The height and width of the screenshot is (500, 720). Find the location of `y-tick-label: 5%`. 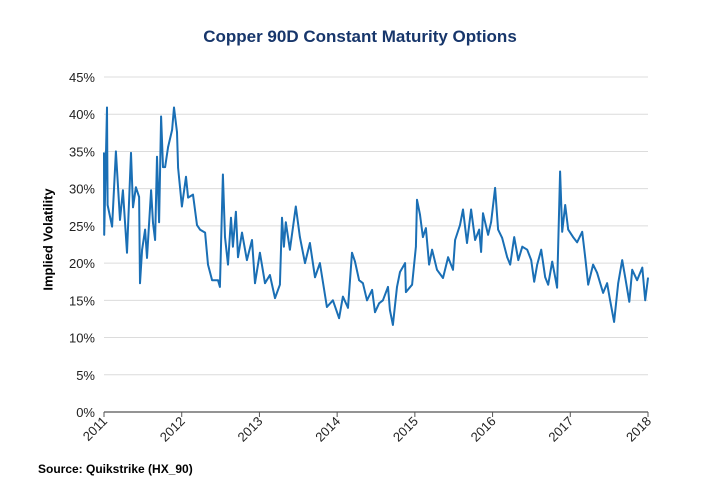

y-tick-label: 5% is located at coordinates (85, 375).